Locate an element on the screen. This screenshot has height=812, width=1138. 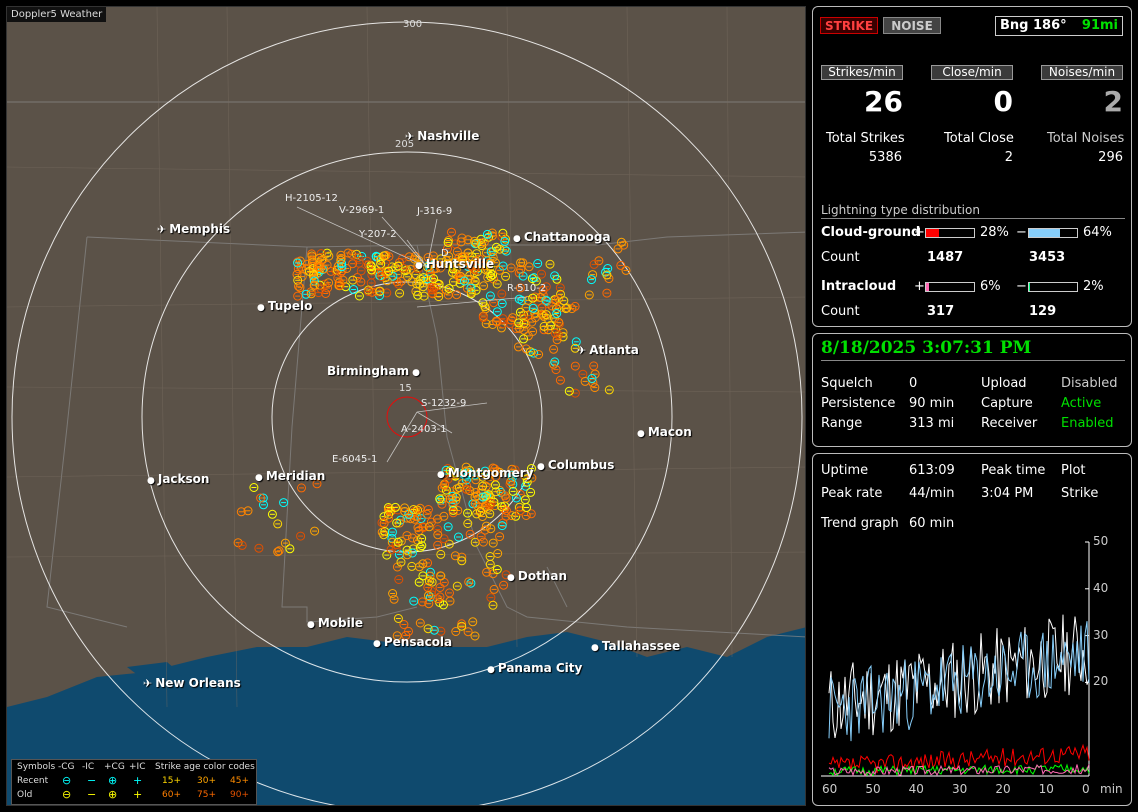
peak-rate-value: 44/min is located at coordinates (932, 493).